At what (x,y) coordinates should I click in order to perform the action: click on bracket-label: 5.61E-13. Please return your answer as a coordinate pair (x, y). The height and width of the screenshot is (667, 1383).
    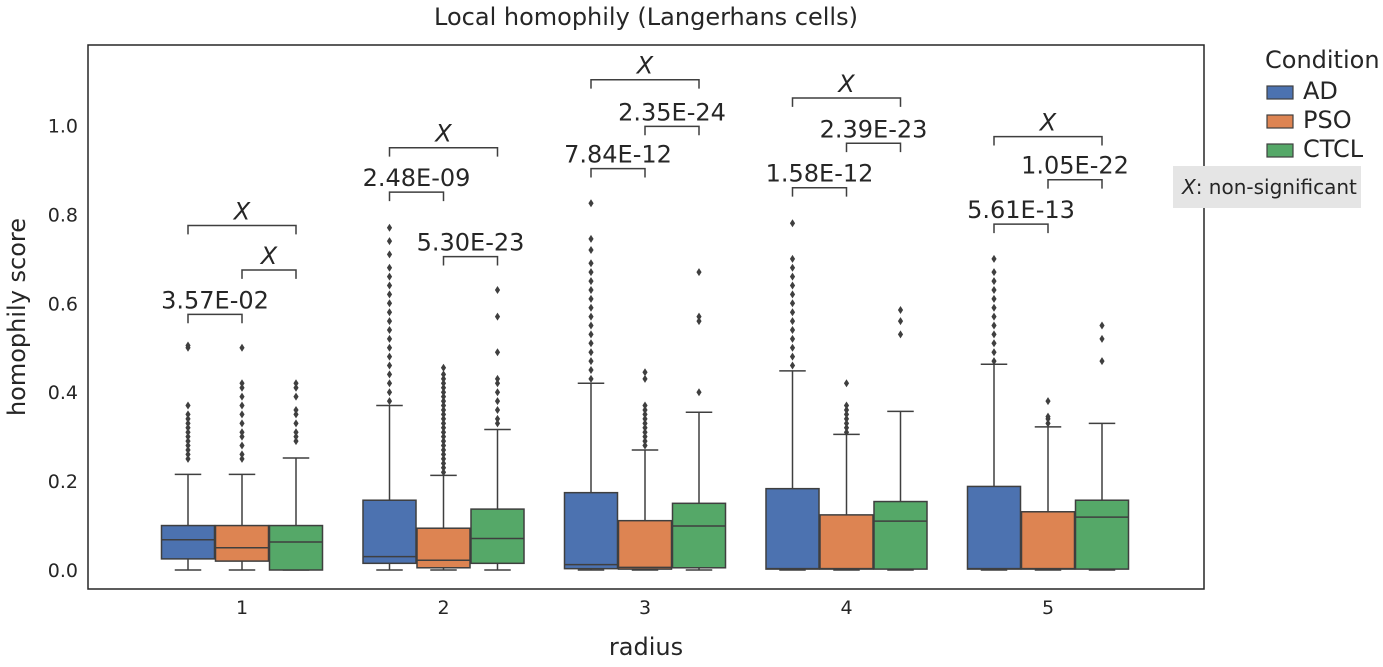
    Looking at the image, I should click on (1021, 210).